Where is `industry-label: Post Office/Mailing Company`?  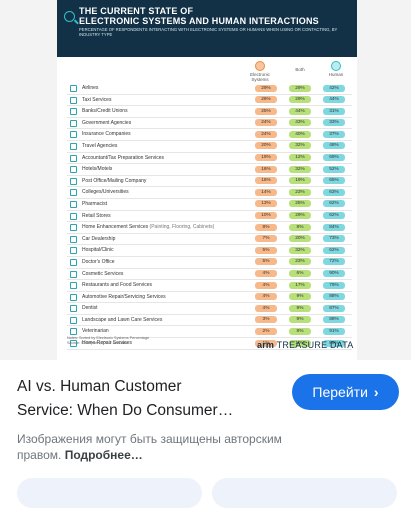
industry-label: Post Office/Mailing Company is located at coordinates (114, 181).